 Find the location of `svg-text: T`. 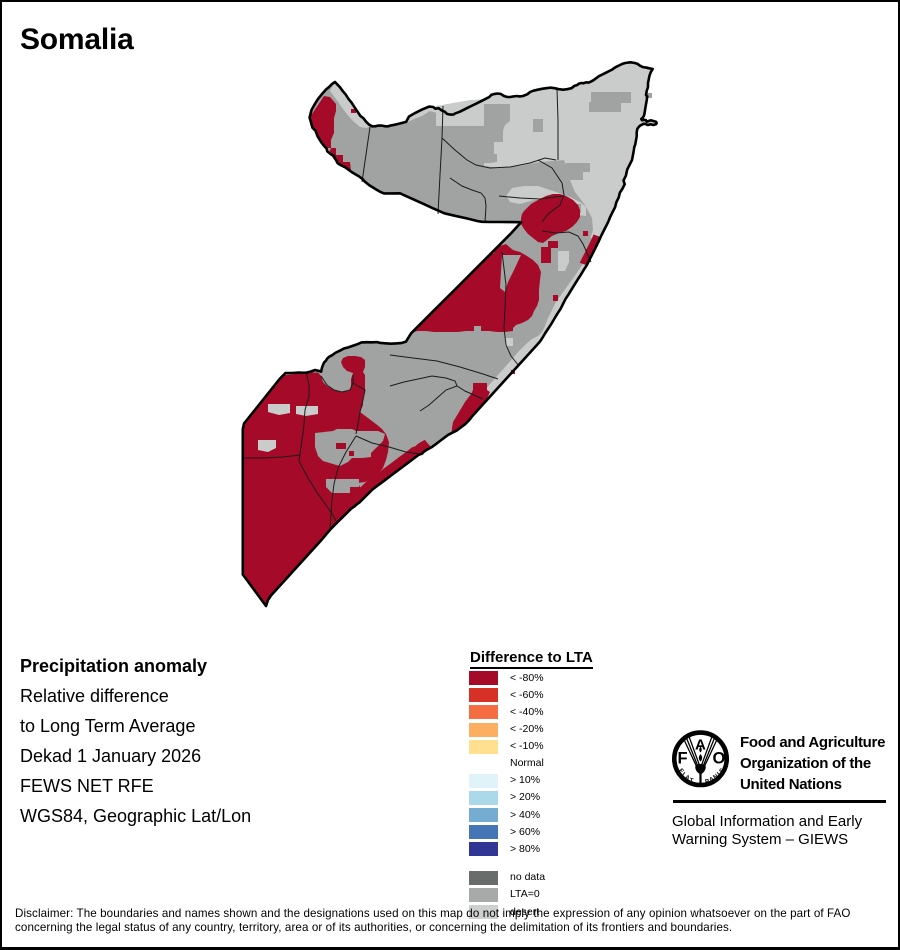

svg-text: T is located at coordinates (692, 781).